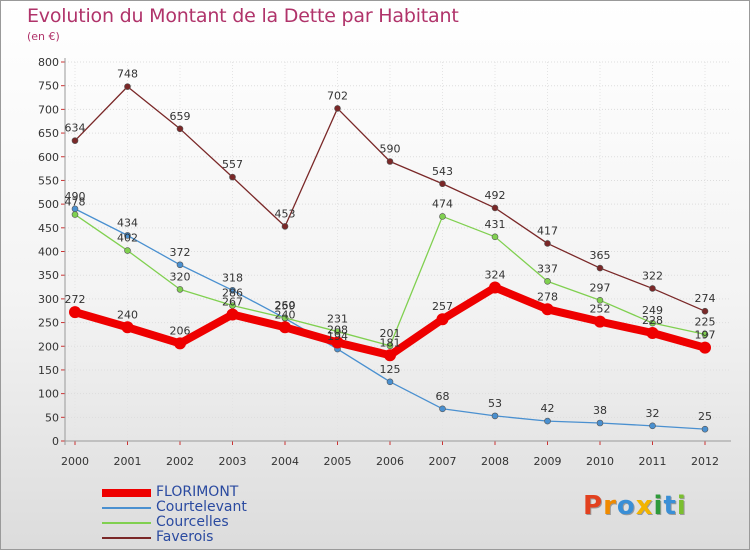 Image resolution: width=750 pixels, height=550 pixels. I want to click on data-label-courcelles: 231, so click(337, 319).